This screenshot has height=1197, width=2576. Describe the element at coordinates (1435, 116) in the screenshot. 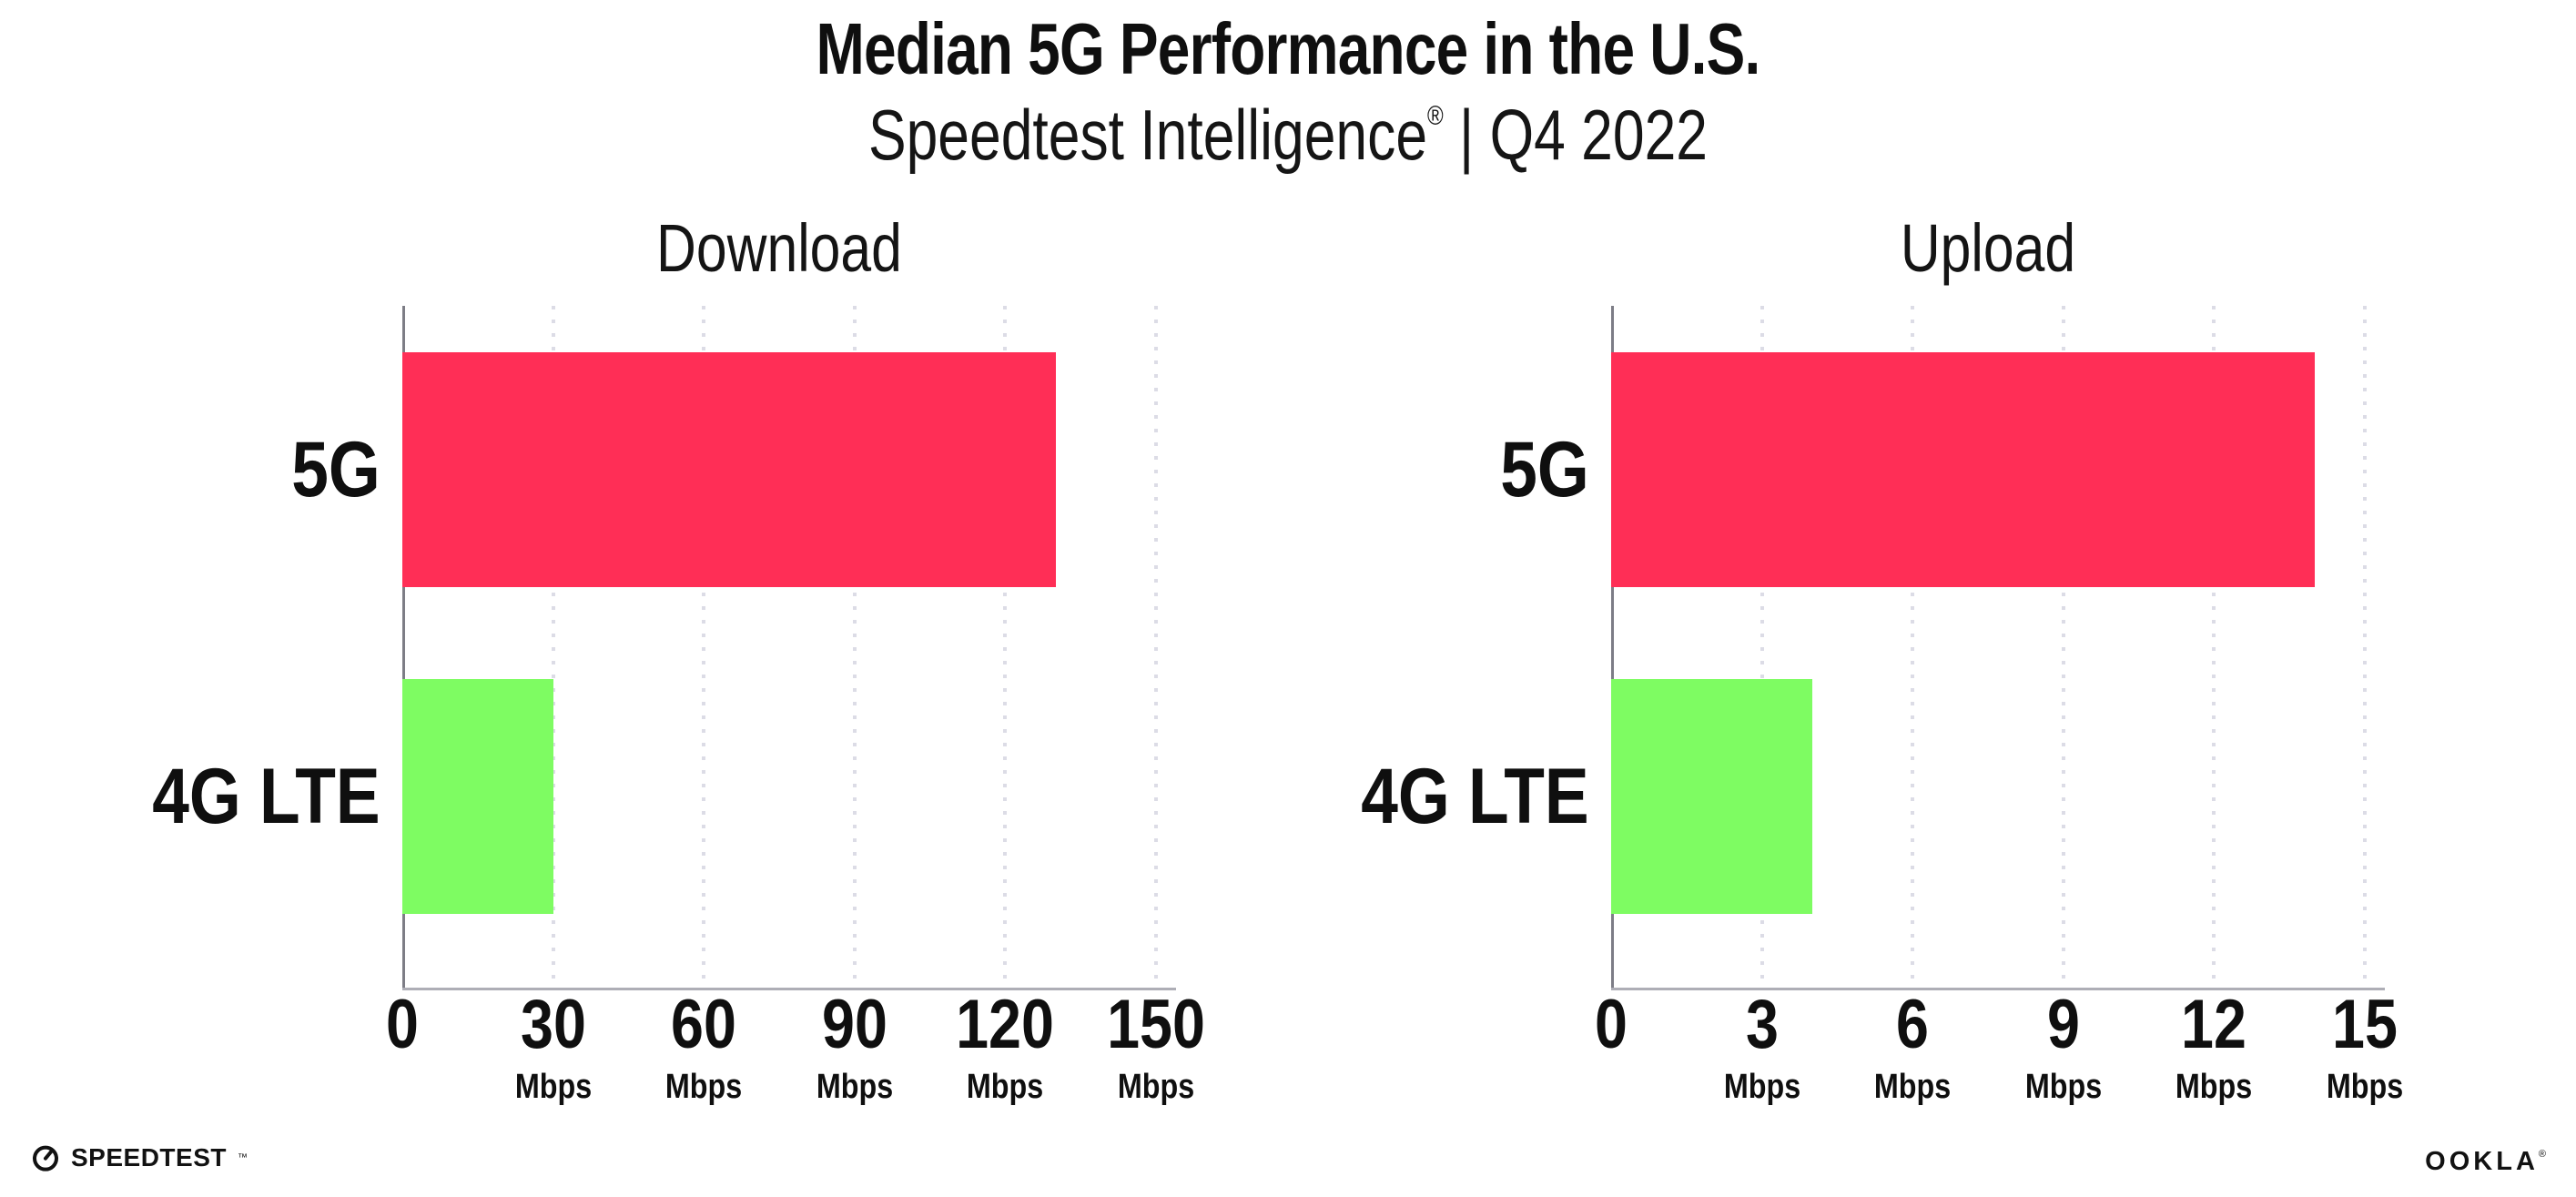

I see `registered-mark: ®` at that location.